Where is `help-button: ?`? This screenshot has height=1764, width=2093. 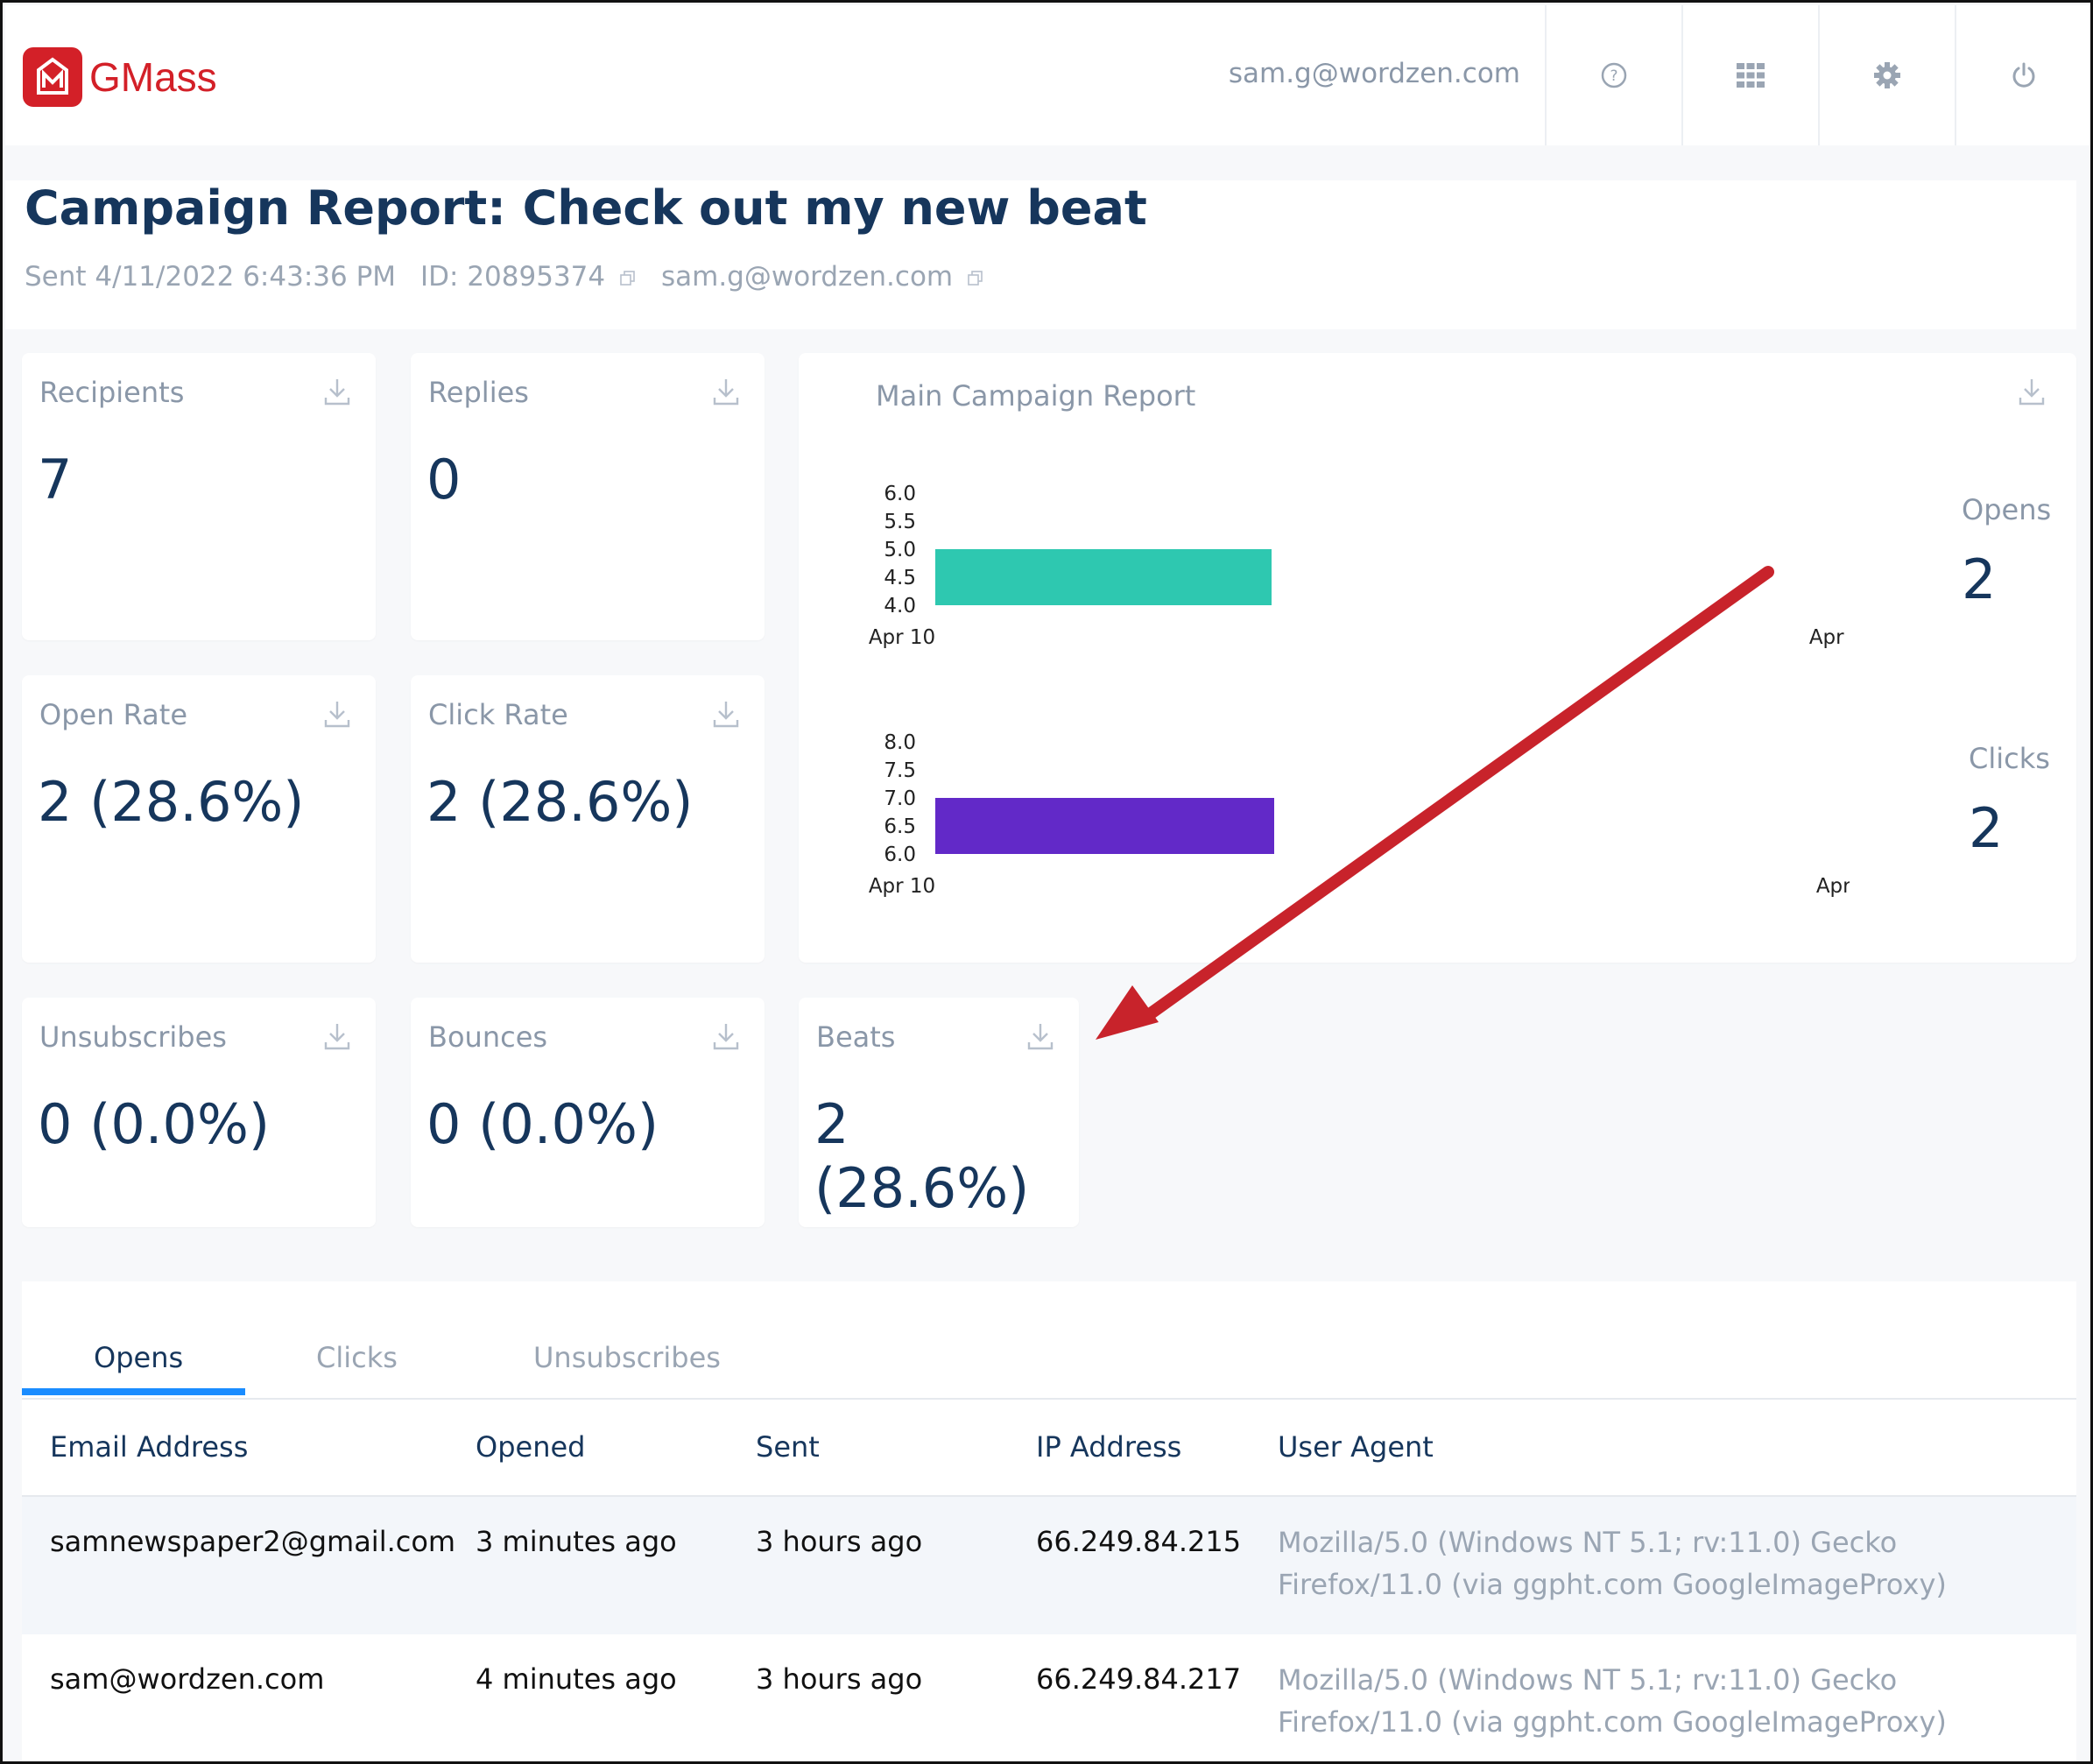 help-button: ? is located at coordinates (1613, 75).